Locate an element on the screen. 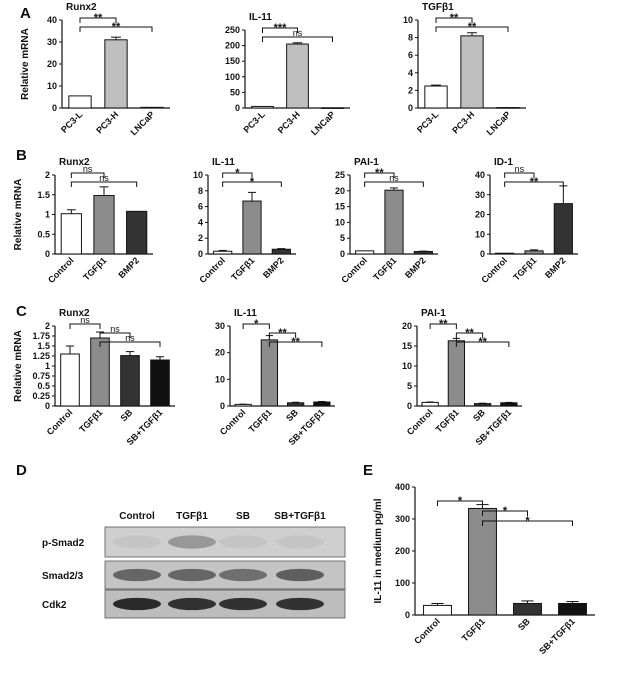 This screenshot has height=675, width=623. y-tick-label: 100 is located at coordinates (232, 77).